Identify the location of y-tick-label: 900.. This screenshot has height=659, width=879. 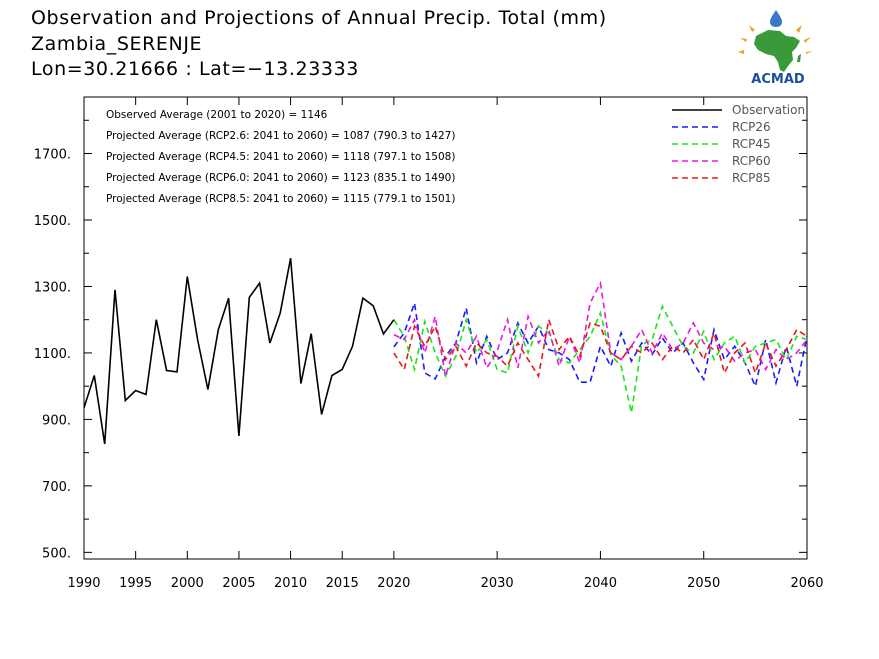
(56, 420).